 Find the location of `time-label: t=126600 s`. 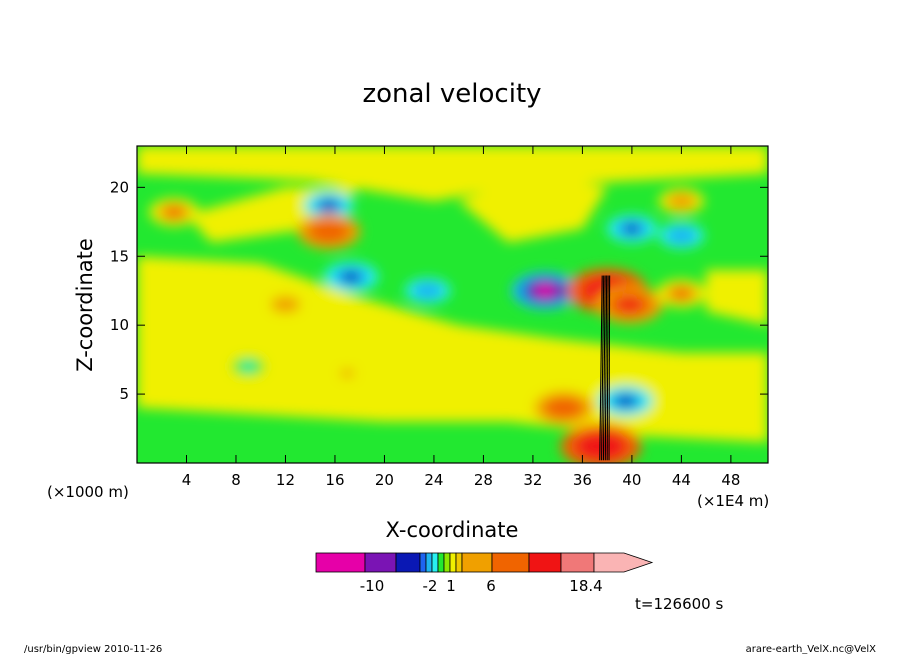

time-label: t=126600 s is located at coordinates (679, 604).